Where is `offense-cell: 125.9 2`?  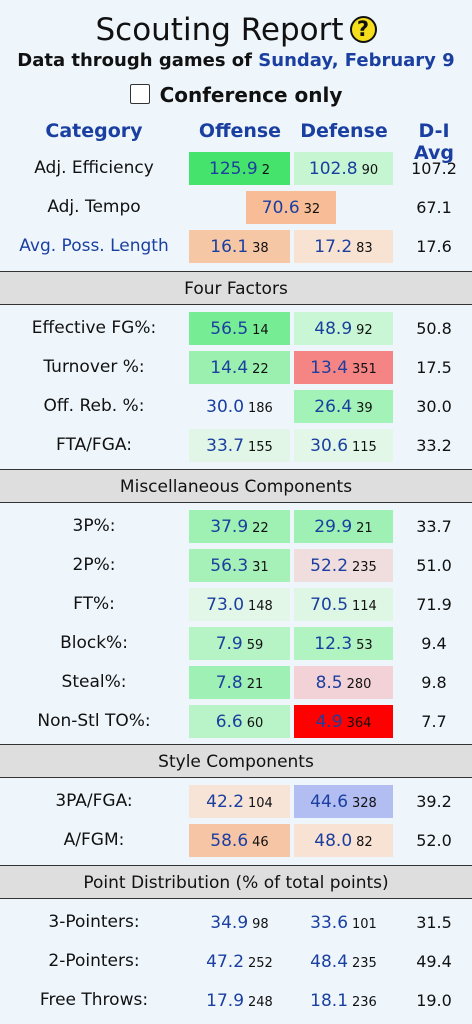
offense-cell: 125.9 2 is located at coordinates (239, 168).